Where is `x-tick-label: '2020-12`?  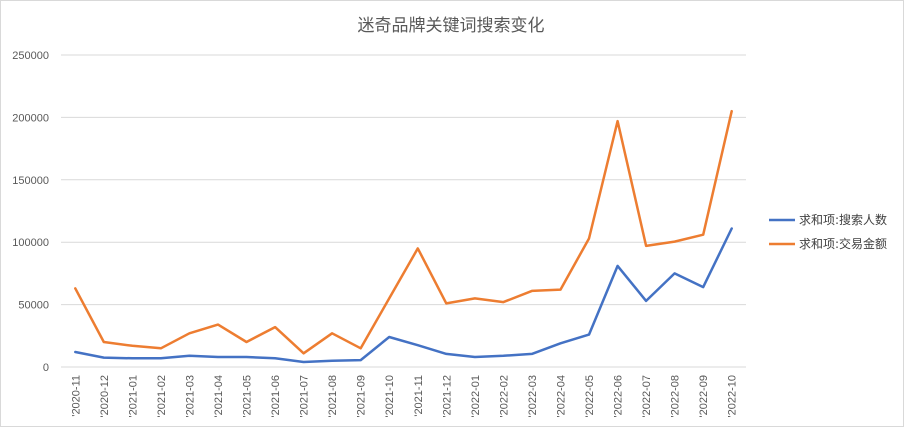
x-tick-label: '2020-12 is located at coordinates (105, 396).